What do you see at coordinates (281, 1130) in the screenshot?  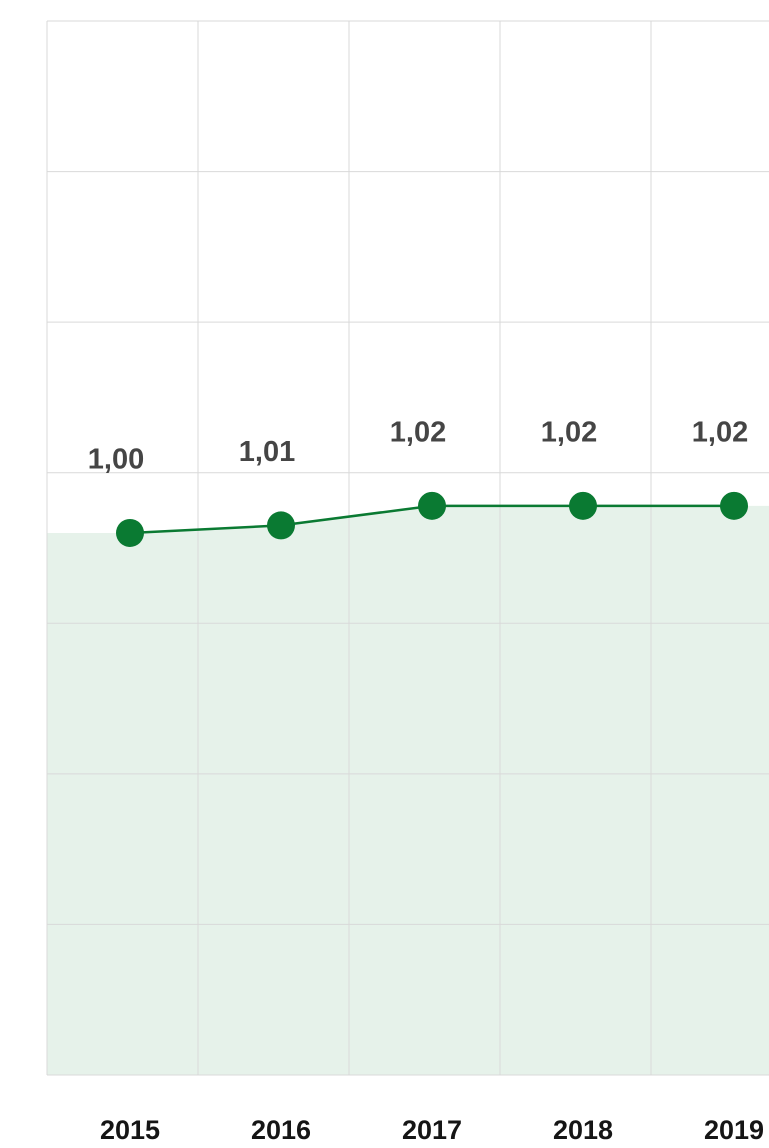 I see `x-tick-label: 2016` at bounding box center [281, 1130].